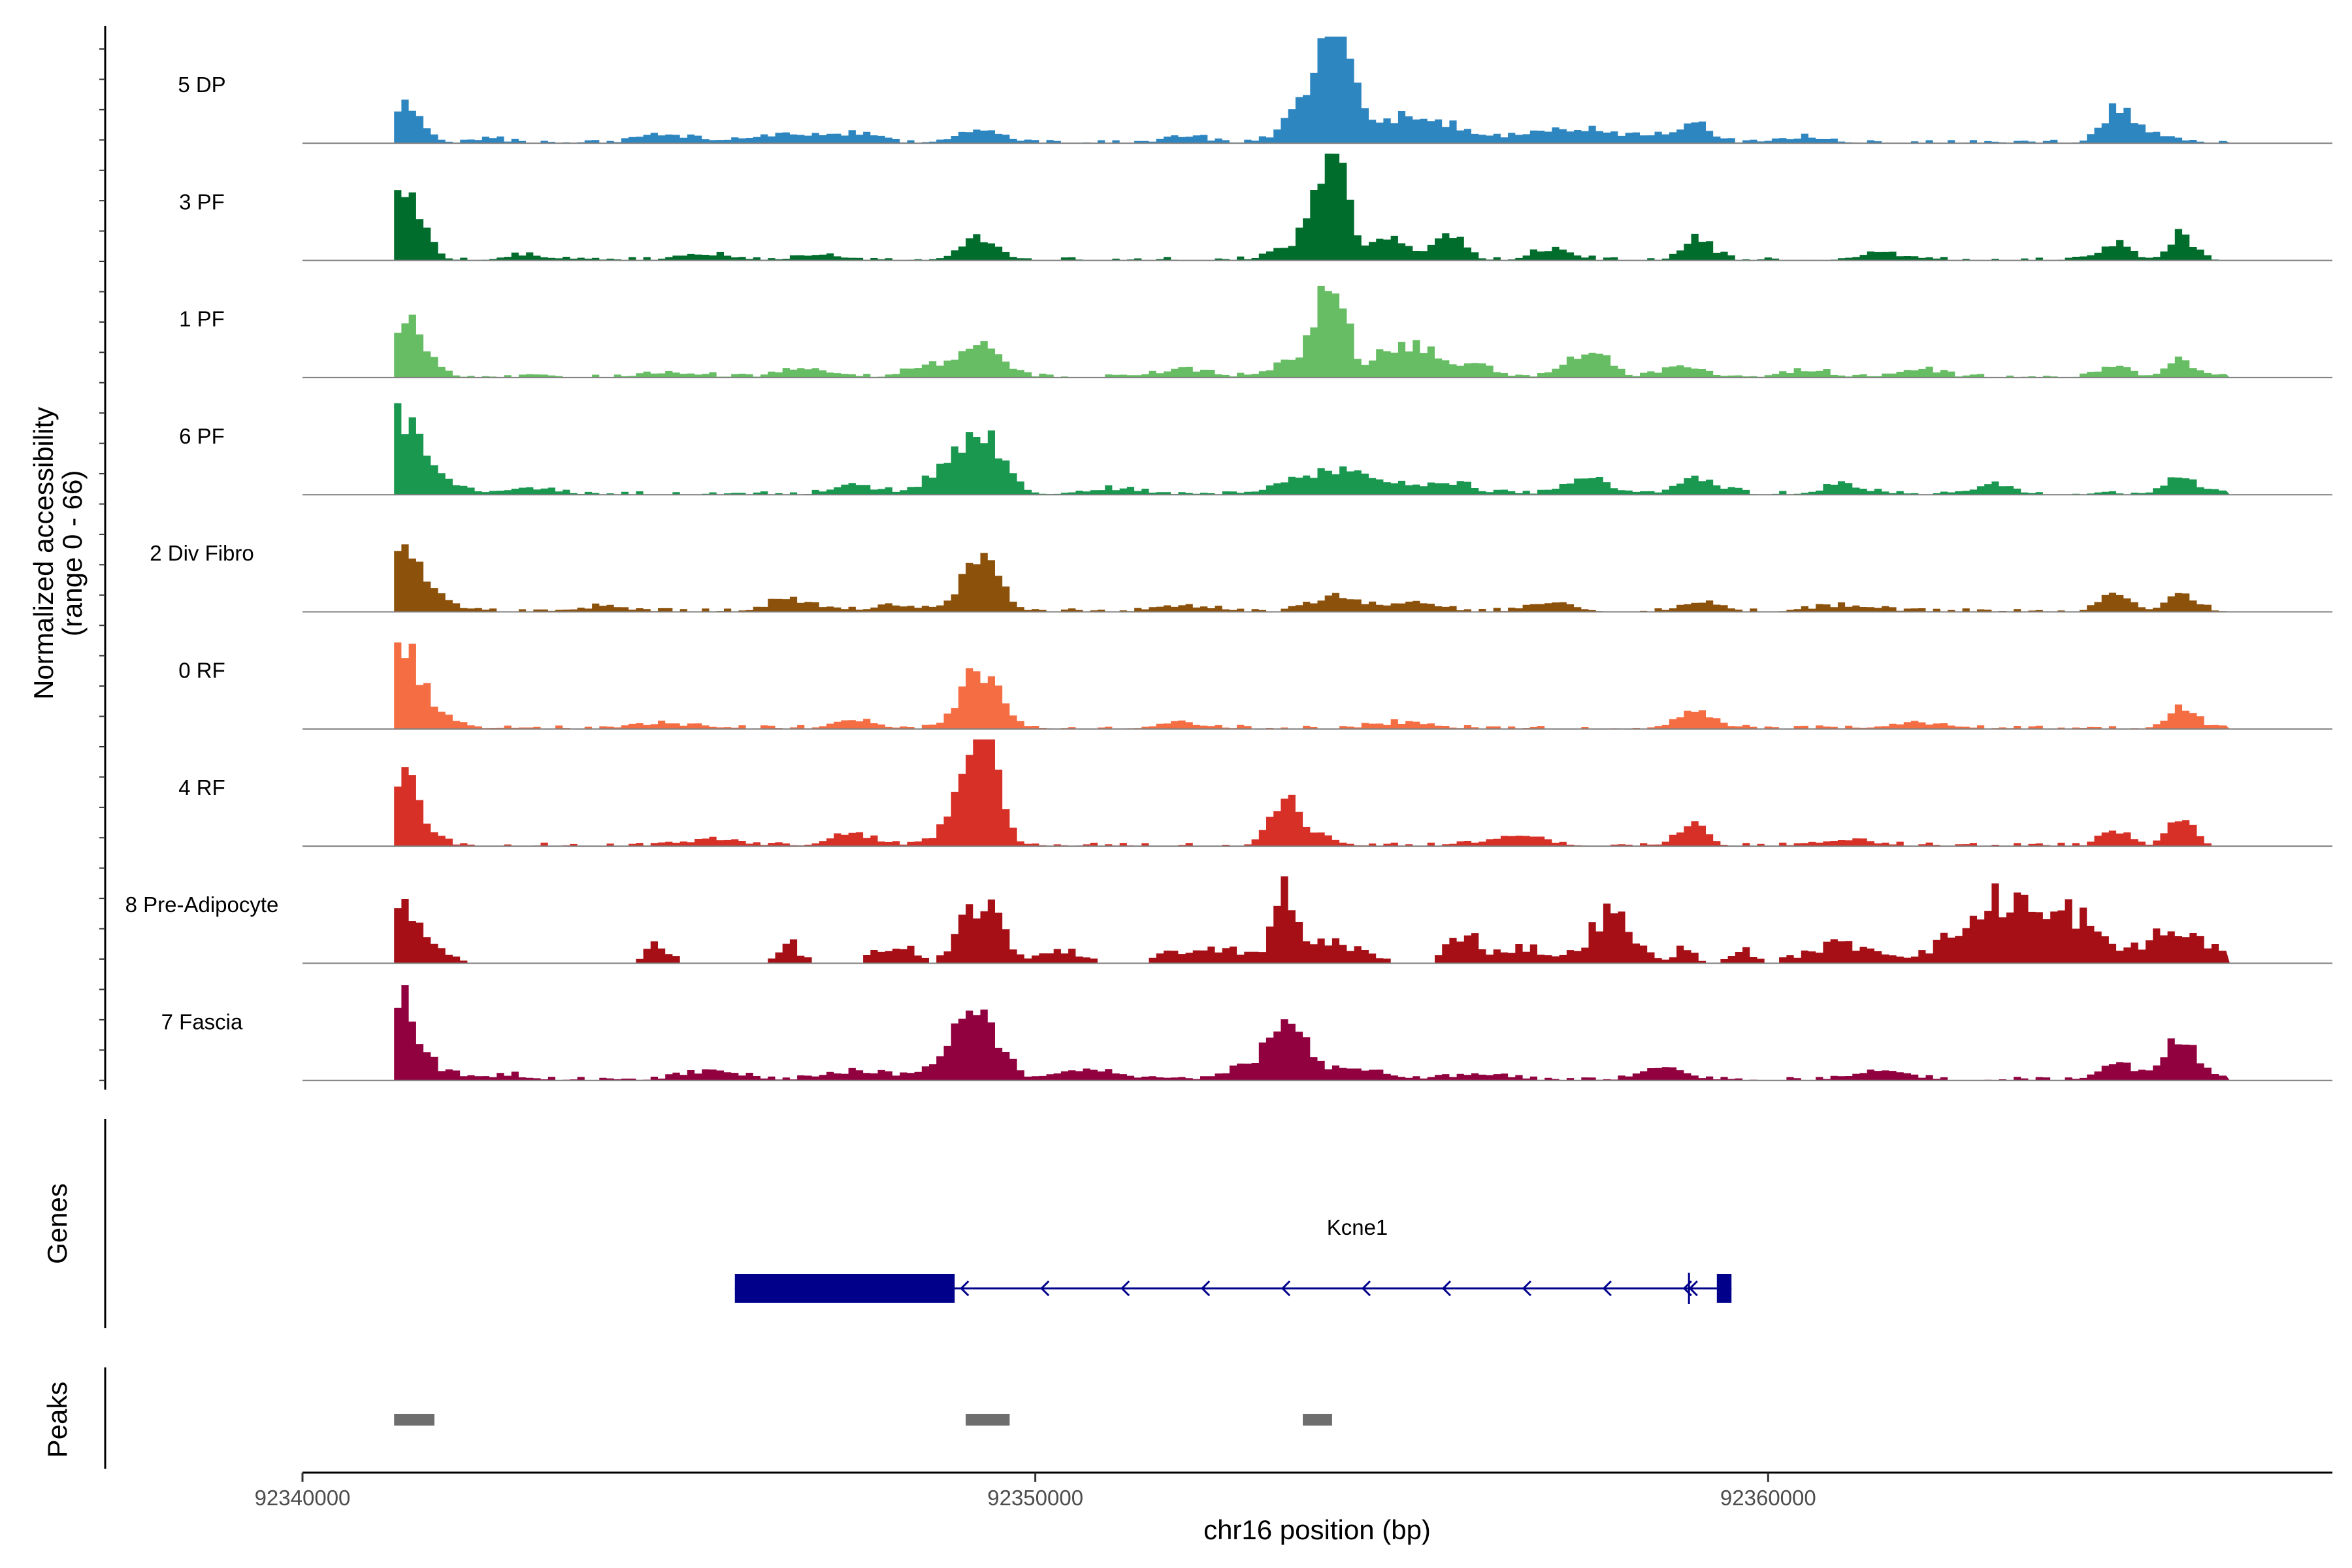 The height and width of the screenshot is (1568, 2352). I want to click on track-label: 7 Fascia, so click(202, 1021).